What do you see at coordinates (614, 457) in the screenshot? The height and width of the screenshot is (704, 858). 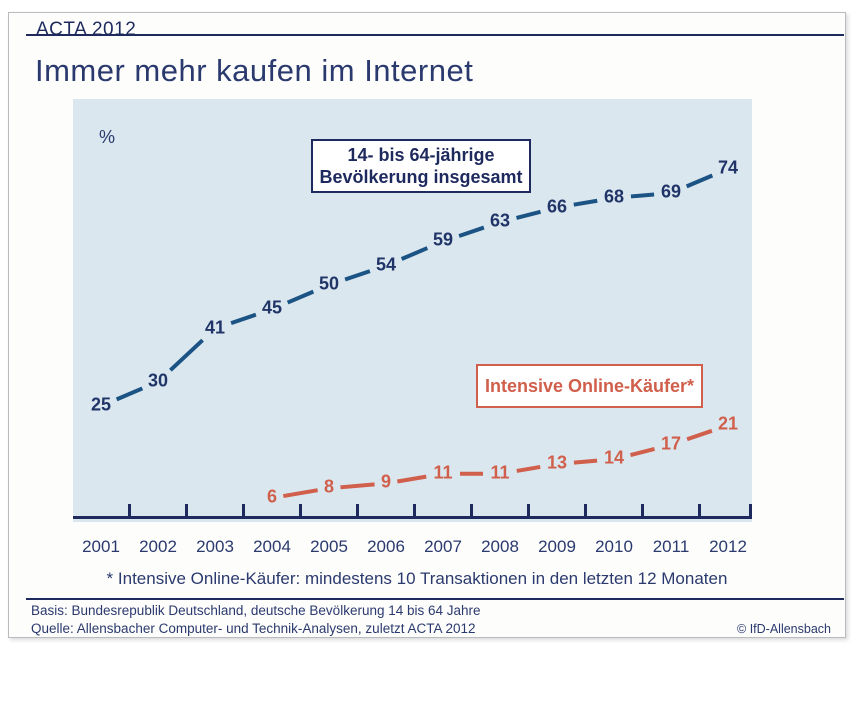 I see `data-point-label: 14` at bounding box center [614, 457].